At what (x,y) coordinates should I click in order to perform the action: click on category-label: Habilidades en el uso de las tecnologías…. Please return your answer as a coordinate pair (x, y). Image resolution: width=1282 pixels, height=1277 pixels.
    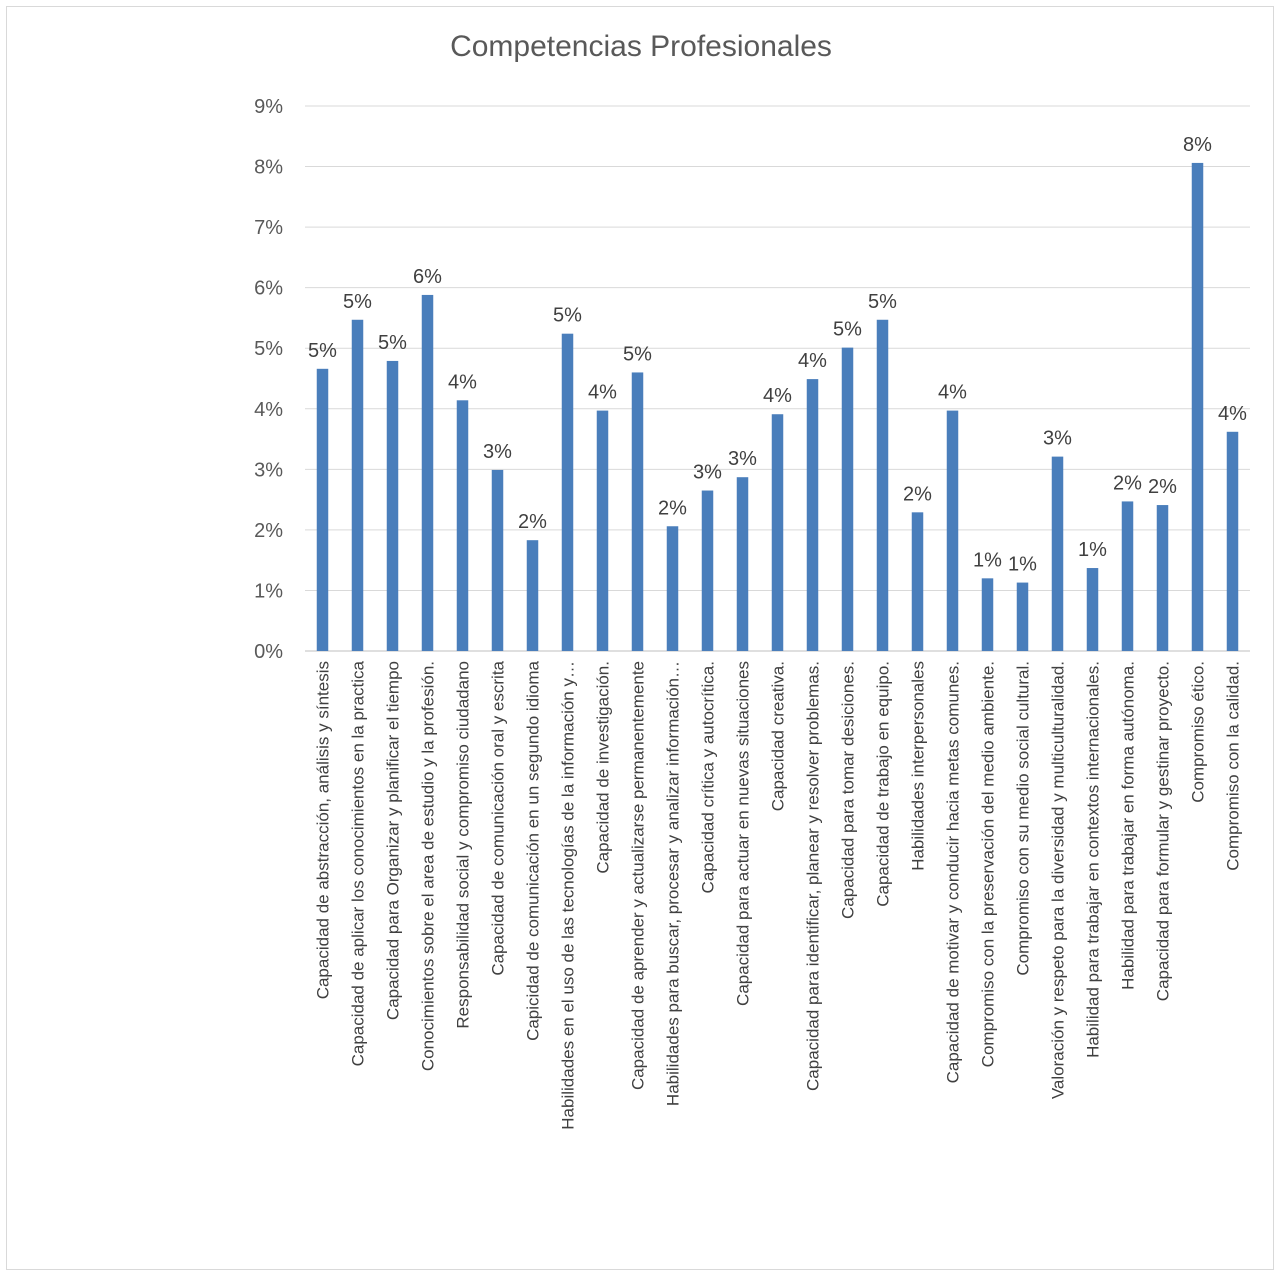
    Looking at the image, I should click on (568, 895).